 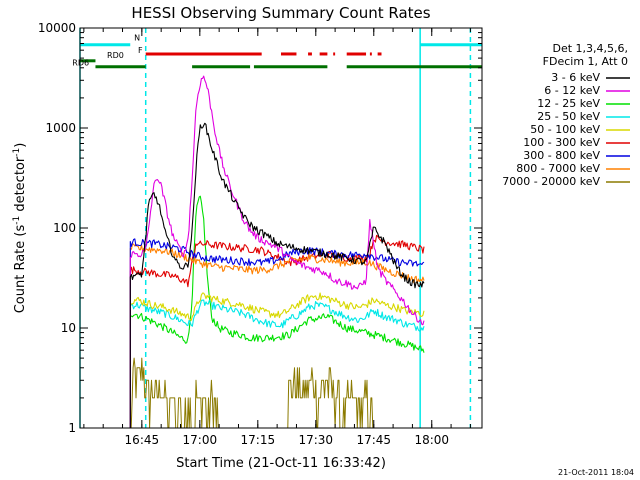 What do you see at coordinates (137, 38) in the screenshot?
I see `flag-label-n: N` at bounding box center [137, 38].